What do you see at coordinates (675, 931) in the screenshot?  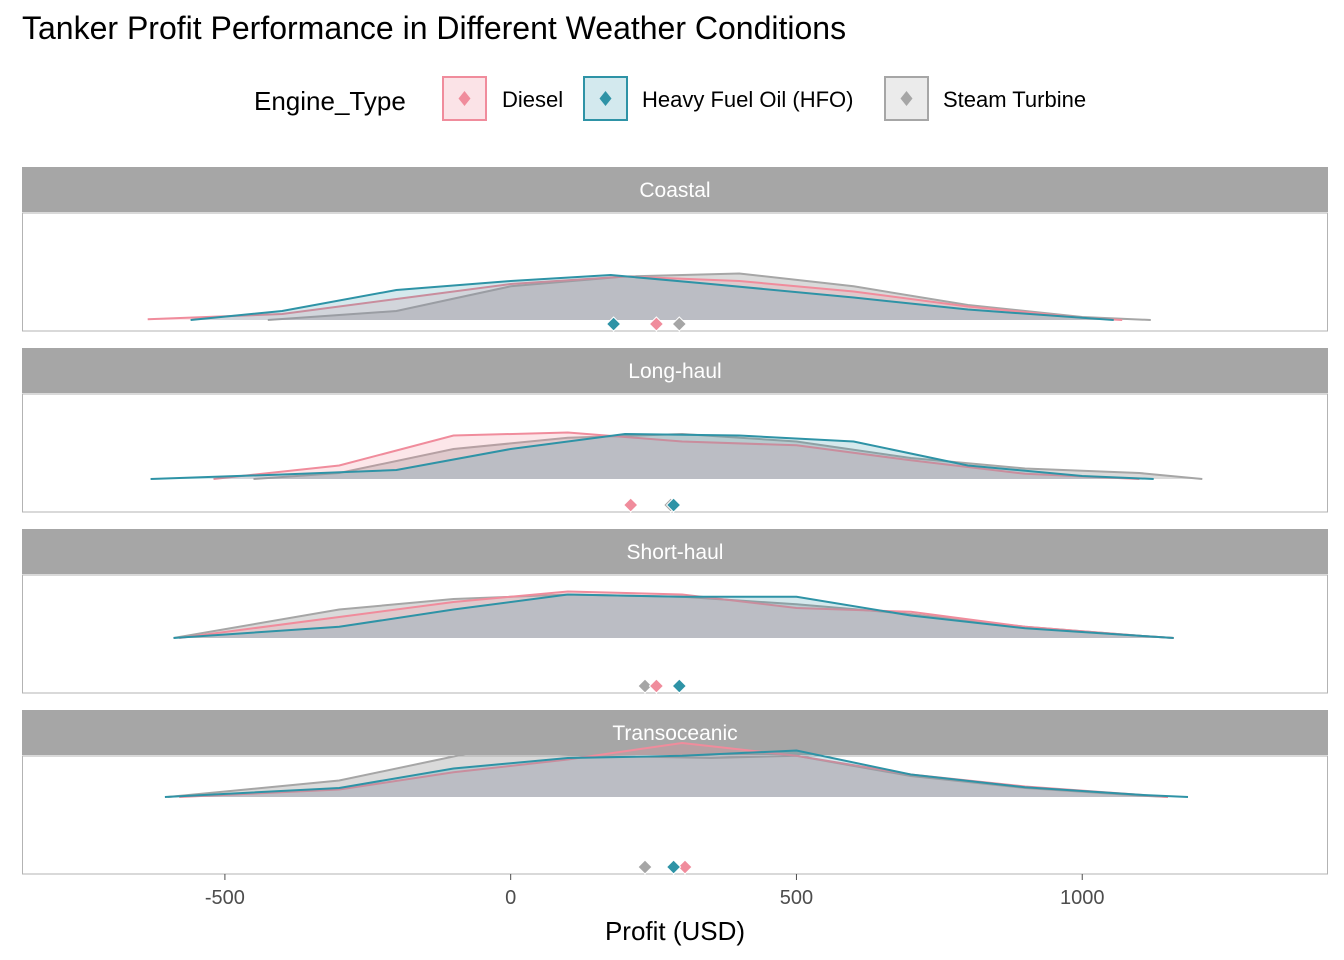 I see `x-axis-title: Profit (USD)` at bounding box center [675, 931].